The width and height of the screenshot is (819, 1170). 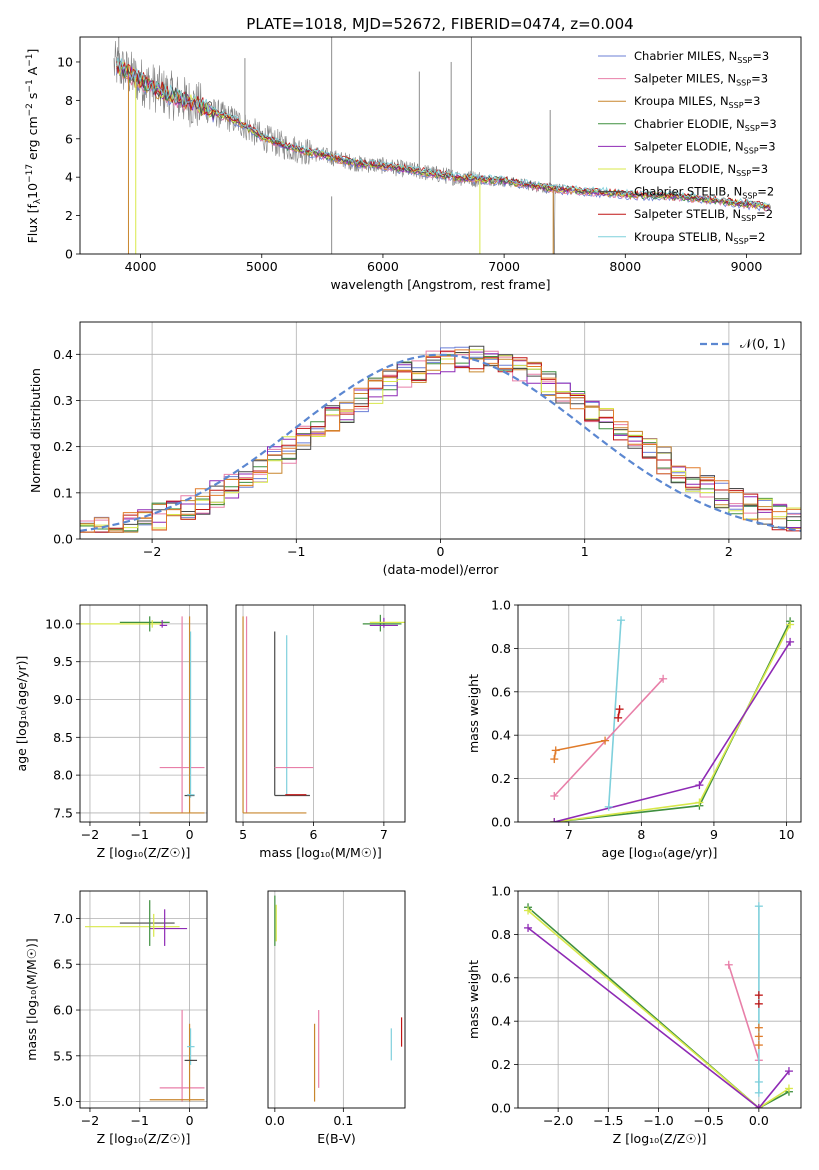 What do you see at coordinates (59, 623) in the screenshot?
I see `y-tick-label: 10.0` at bounding box center [59, 623].